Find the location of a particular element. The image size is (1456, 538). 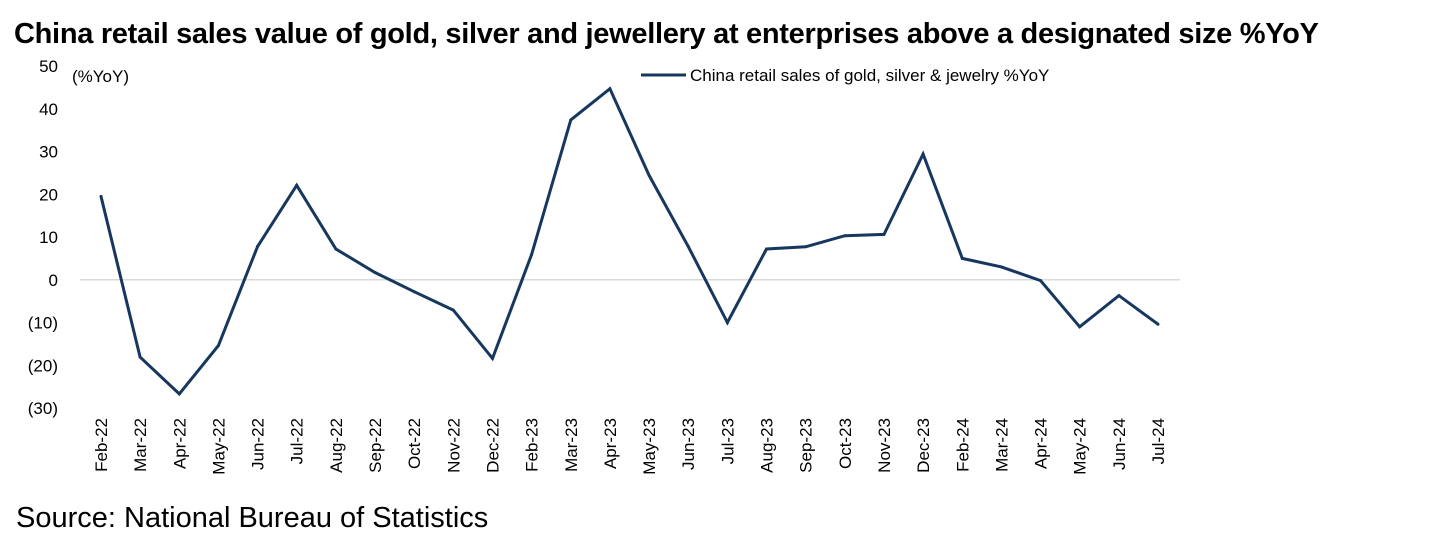

y-axis-ticks: 50 40 30 20 10 0 (10) (20) (30) is located at coordinates (43, 237).